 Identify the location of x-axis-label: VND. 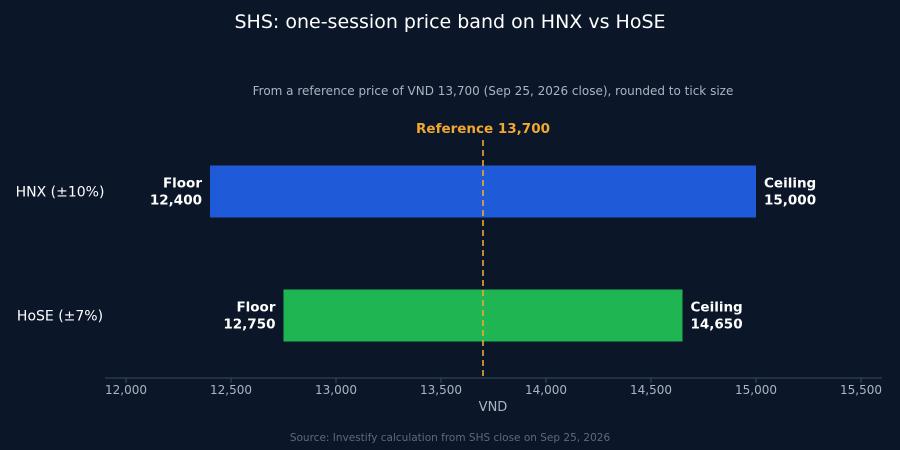
(493, 407).